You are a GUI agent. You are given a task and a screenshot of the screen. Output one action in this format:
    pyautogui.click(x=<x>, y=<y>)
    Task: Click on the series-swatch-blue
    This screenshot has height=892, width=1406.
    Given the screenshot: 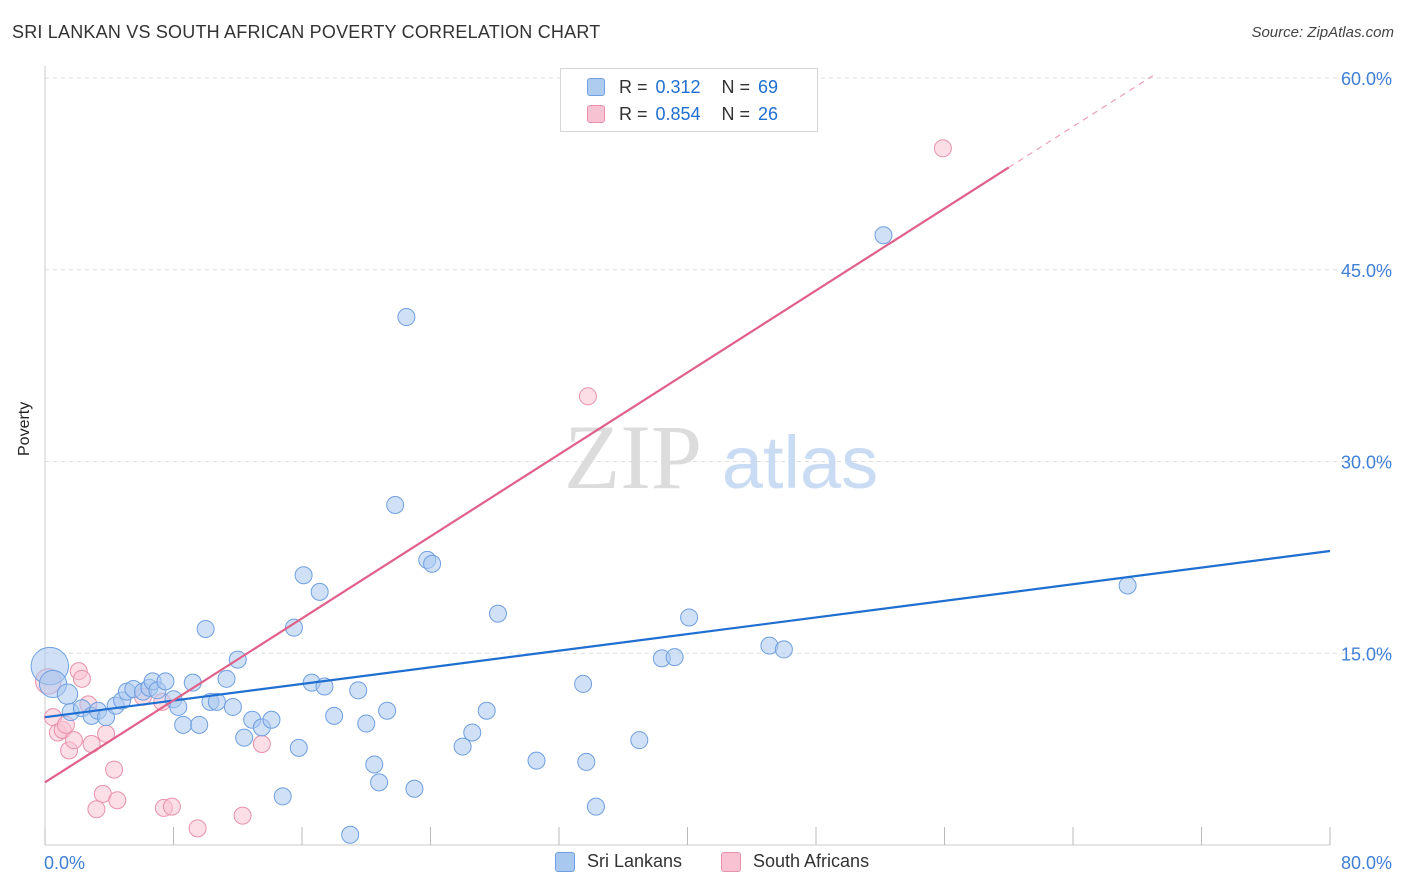 What is the action you would take?
    pyautogui.click(x=565, y=861)
    